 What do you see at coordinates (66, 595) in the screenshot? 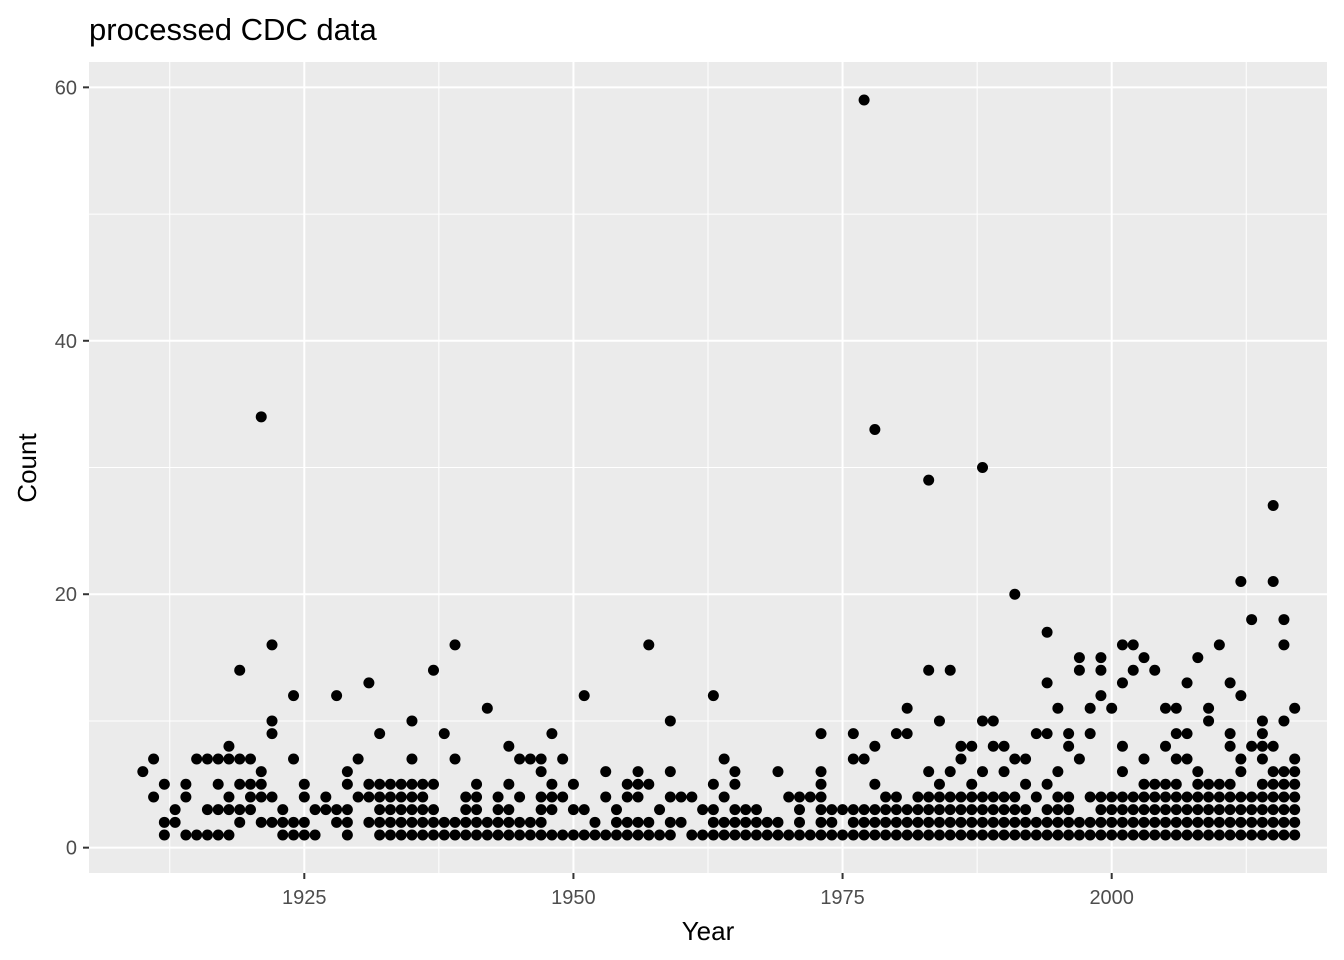
I see `y-tick-label: 20` at bounding box center [66, 595].